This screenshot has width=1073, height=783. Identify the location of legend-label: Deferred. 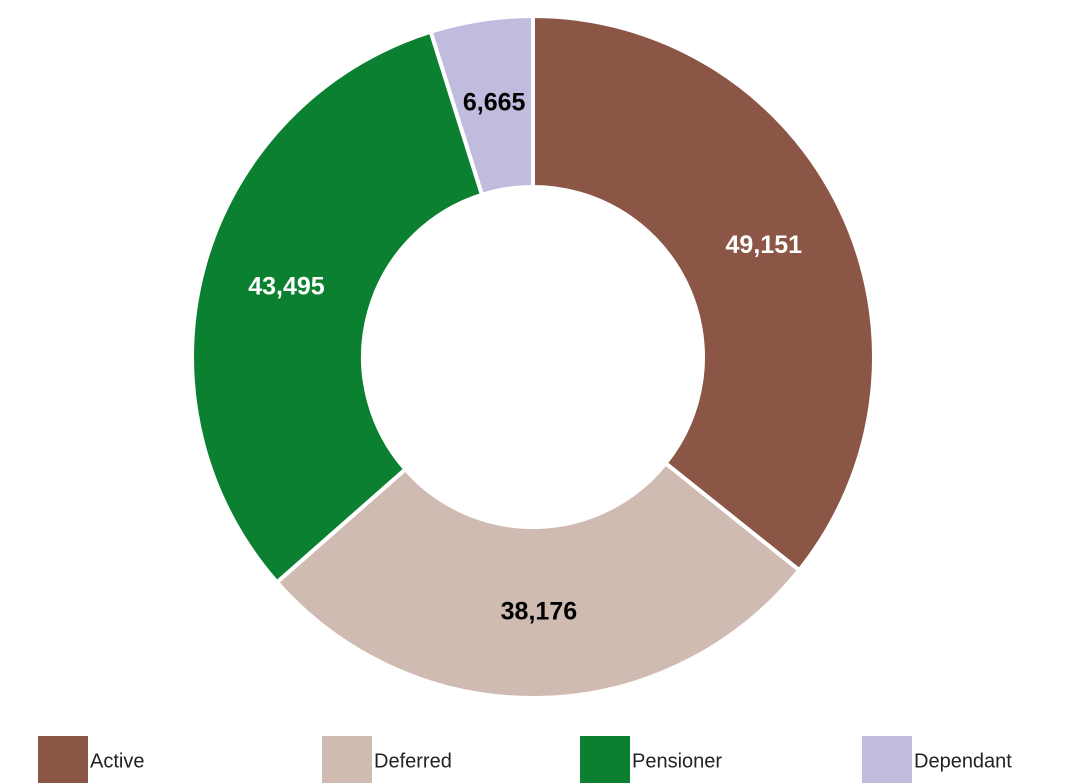
(413, 761).